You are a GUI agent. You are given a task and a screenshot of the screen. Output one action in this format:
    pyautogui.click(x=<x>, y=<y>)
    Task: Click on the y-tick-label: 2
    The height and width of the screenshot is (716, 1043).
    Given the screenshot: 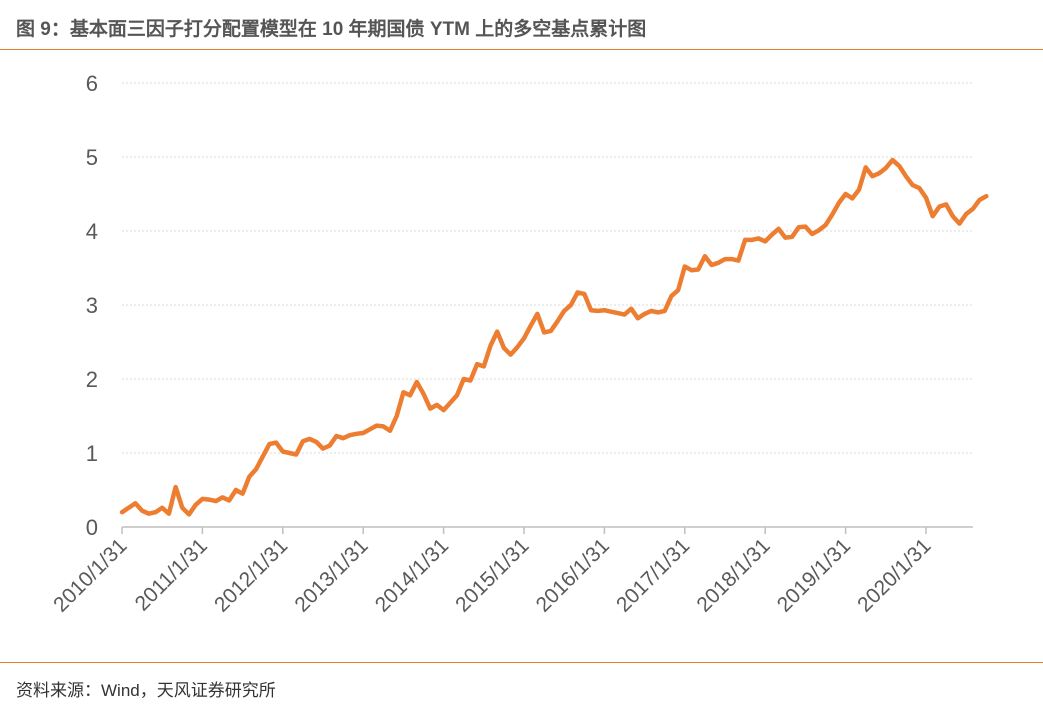 What is the action you would take?
    pyautogui.click(x=92, y=379)
    